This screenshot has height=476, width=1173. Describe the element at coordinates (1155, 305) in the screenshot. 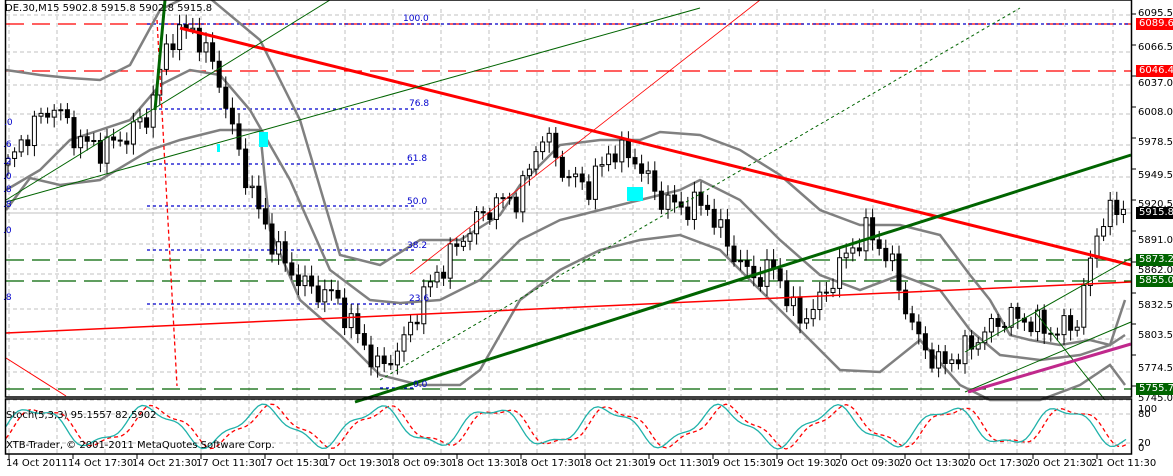

I see `price-tick: 5832.5` at that location.